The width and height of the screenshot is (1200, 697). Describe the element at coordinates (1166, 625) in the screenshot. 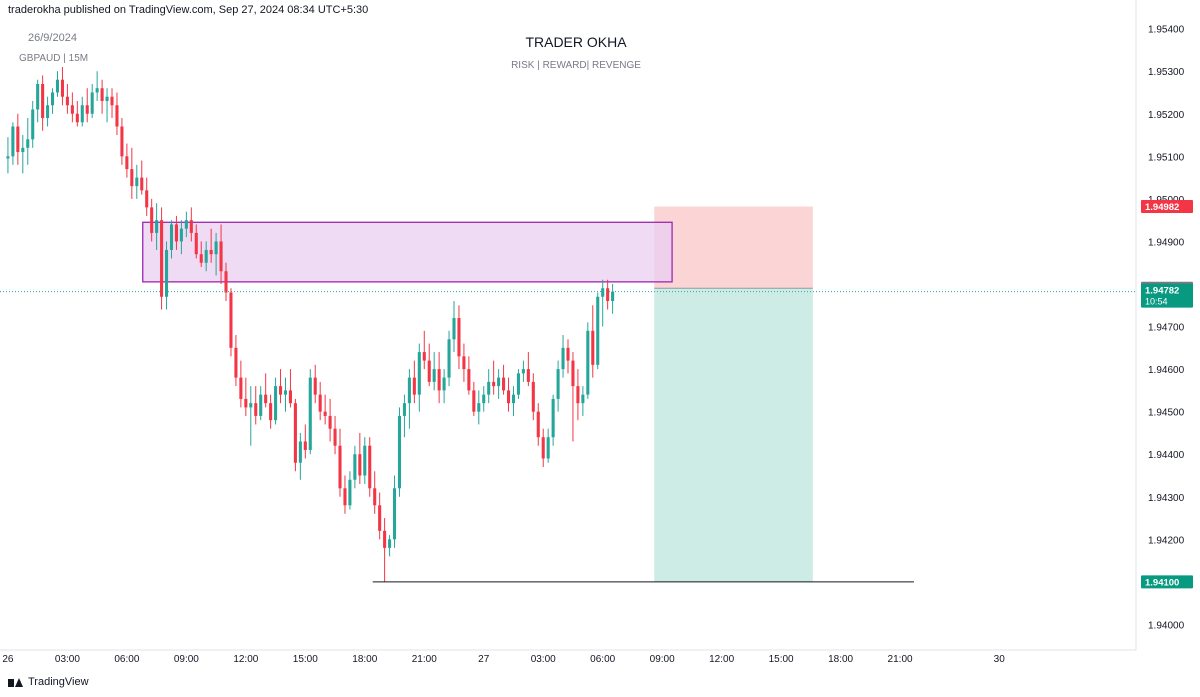

I see `price-tick-label: 1.94000` at that location.